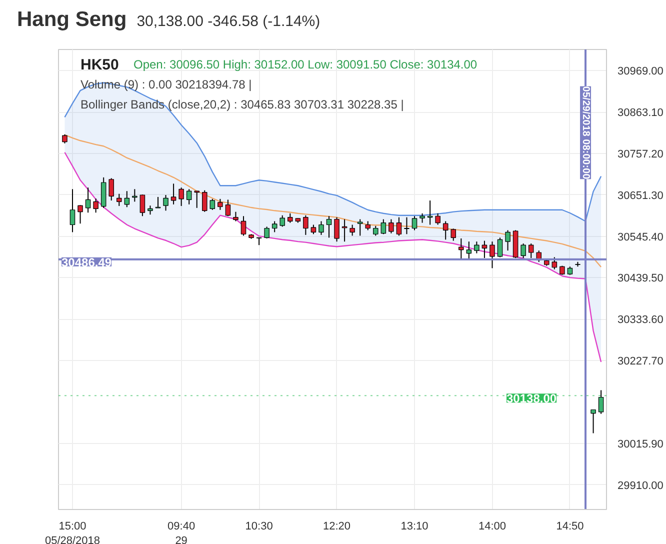  Describe the element at coordinates (259, 526) in the screenshot. I see `x-tick-label: 10:30` at that location.